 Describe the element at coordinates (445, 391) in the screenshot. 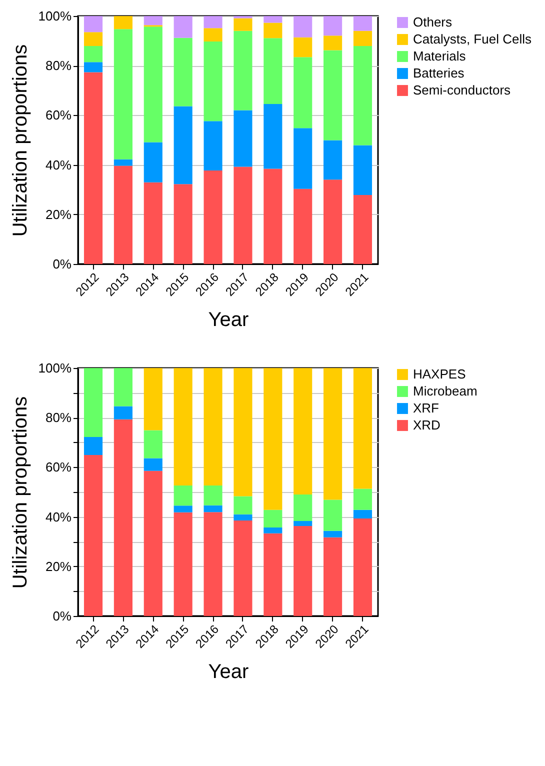

I see `legend-label: Microbeam` at that location.